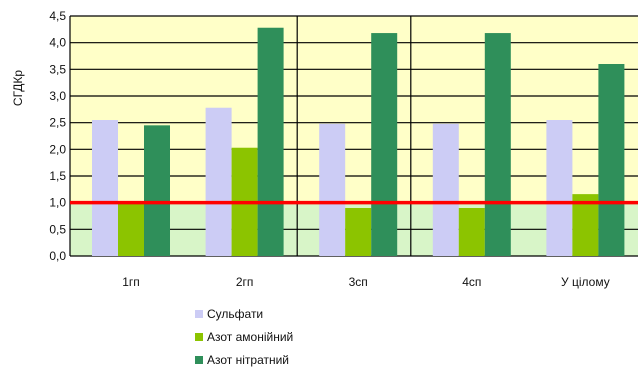 The width and height of the screenshot is (638, 372). Describe the element at coordinates (358, 282) in the screenshot. I see `x-tick-label: 3сп` at that location.